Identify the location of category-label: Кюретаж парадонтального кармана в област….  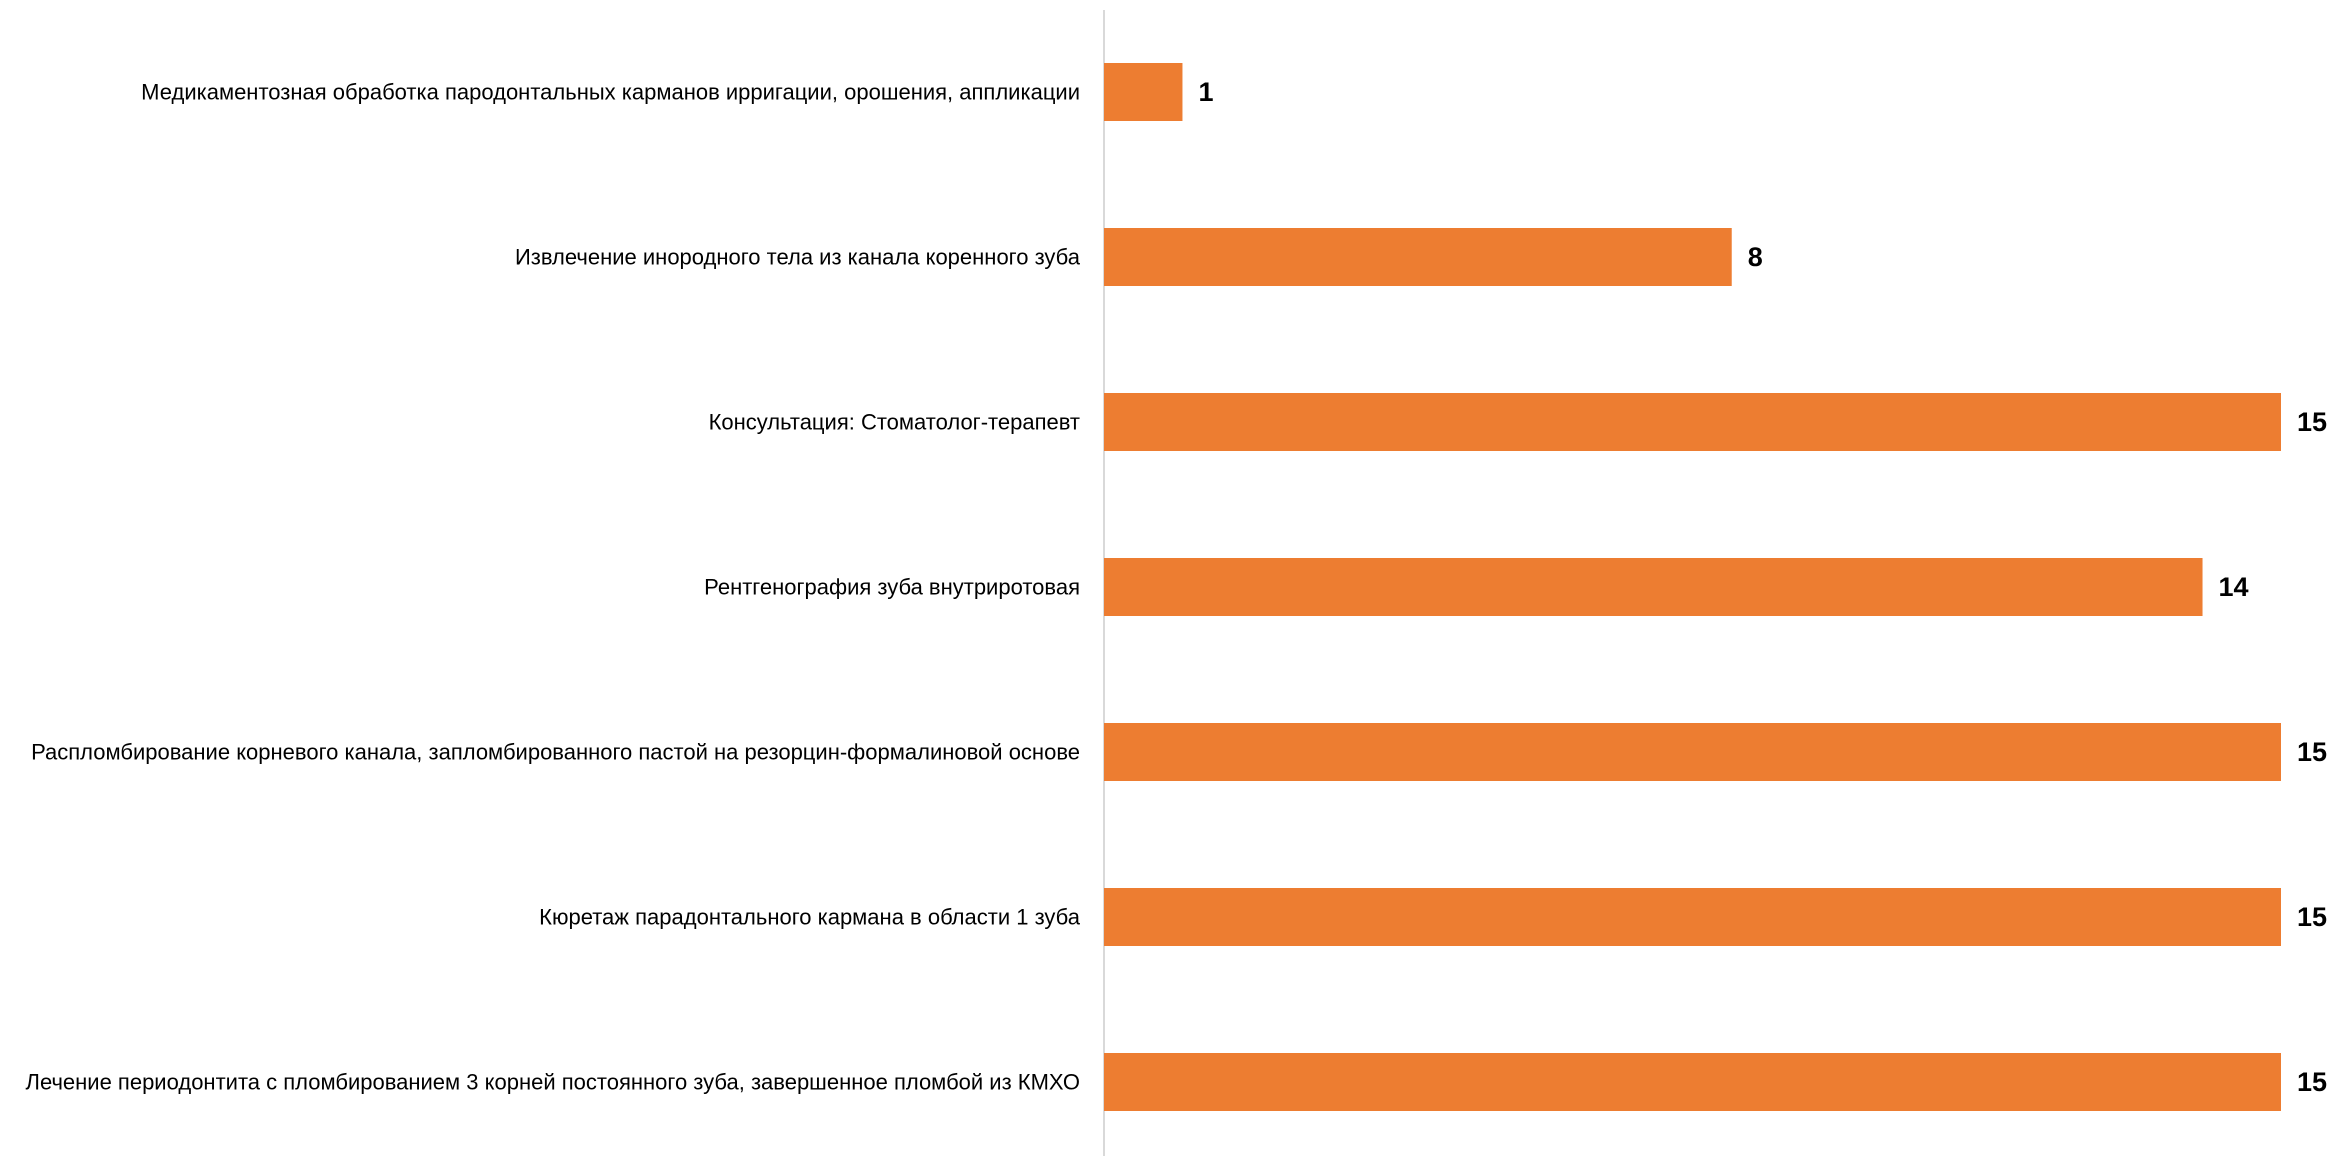
(810, 917).